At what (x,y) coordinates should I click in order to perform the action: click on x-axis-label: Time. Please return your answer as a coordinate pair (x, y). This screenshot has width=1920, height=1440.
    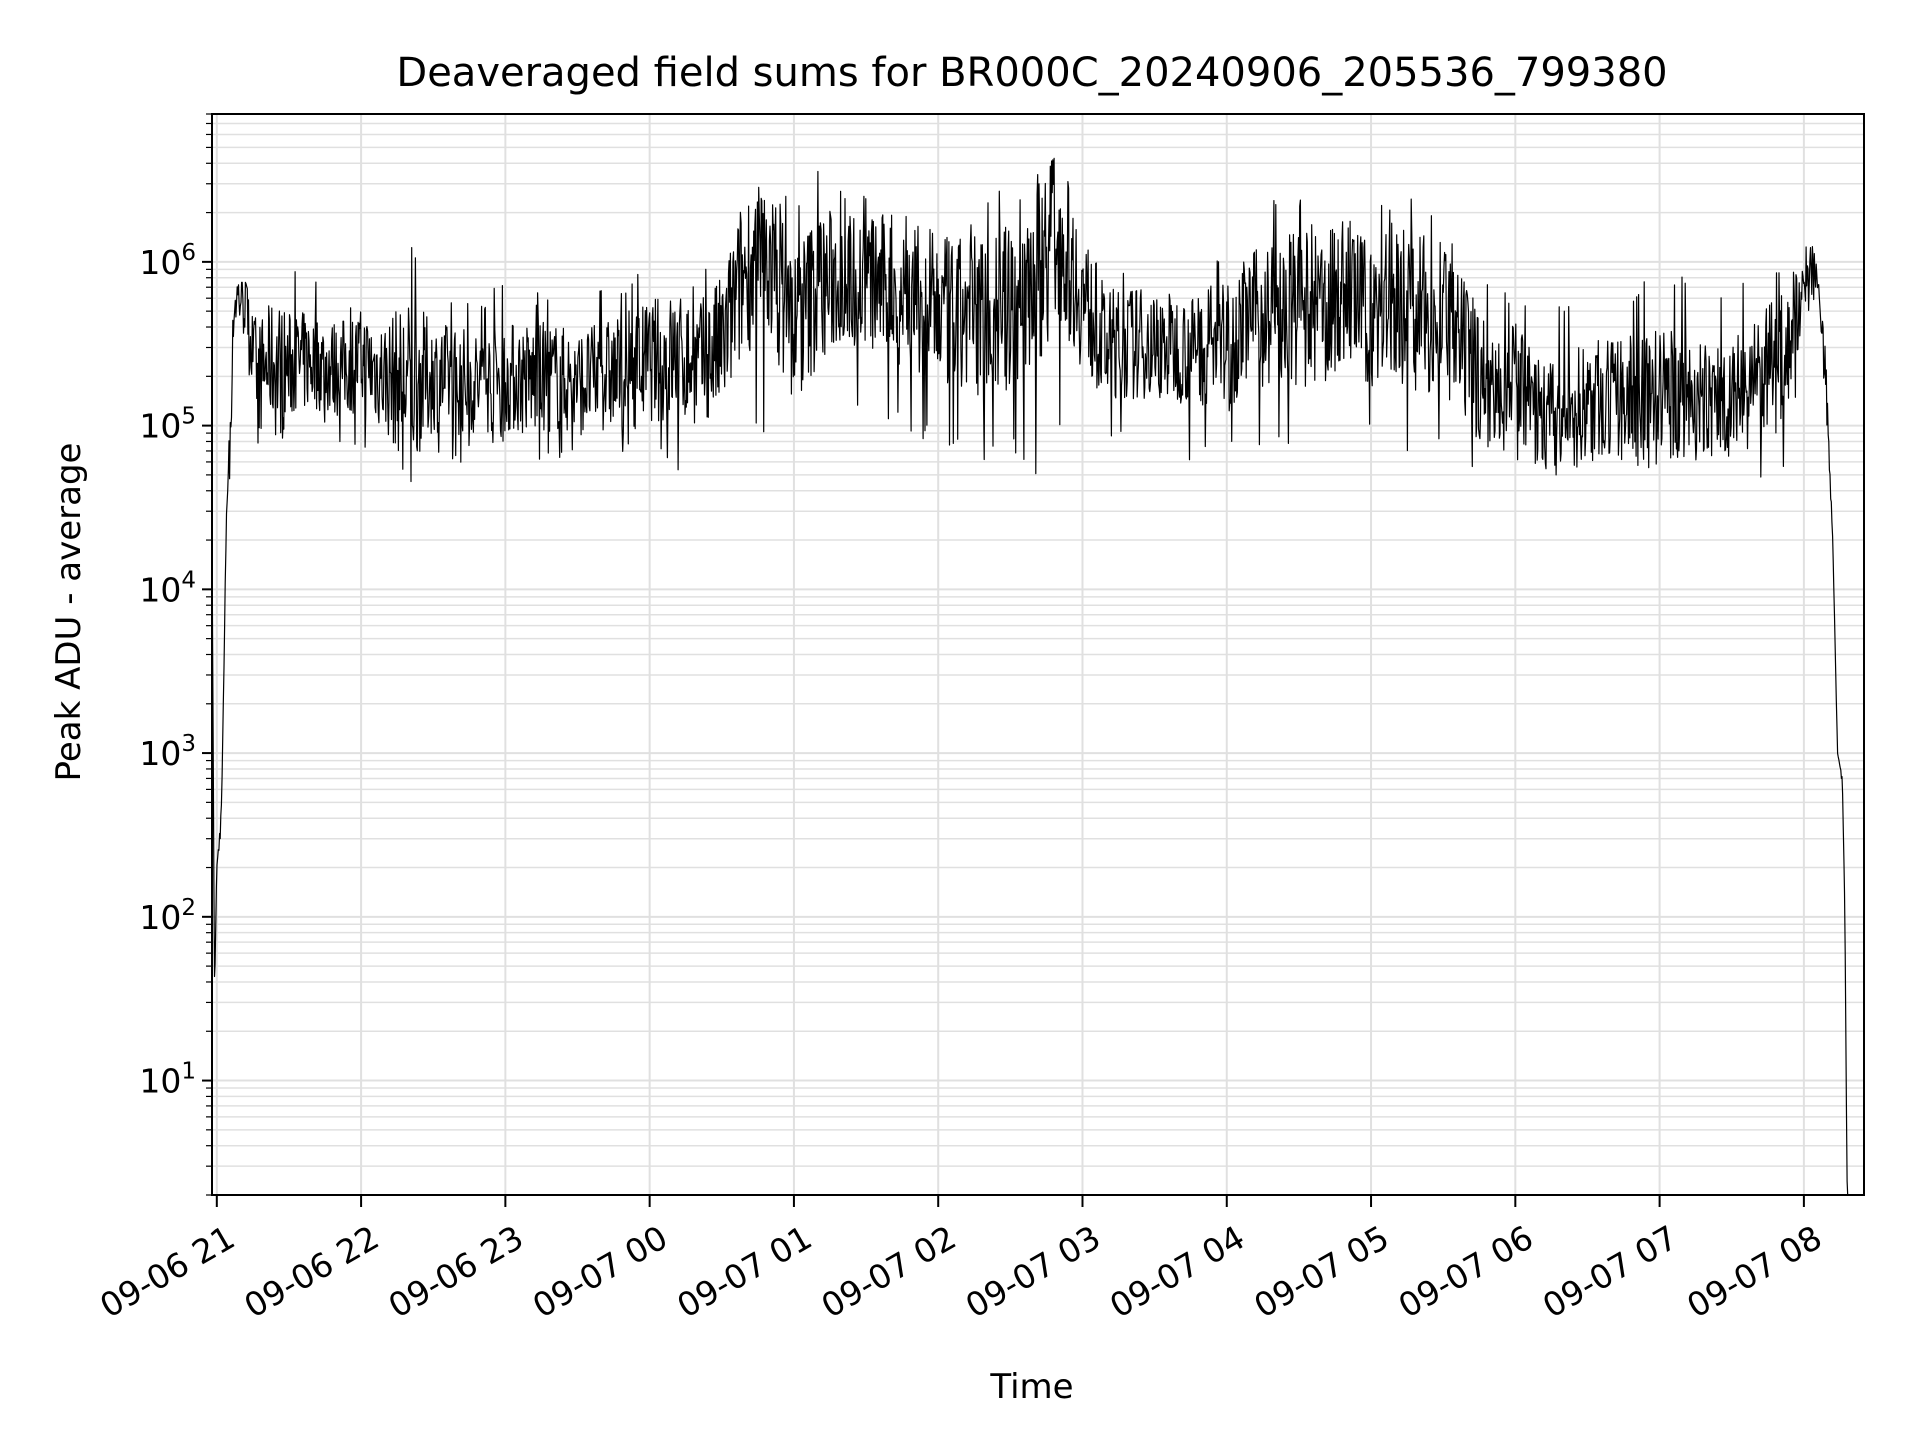
    Looking at the image, I should click on (1031, 1387).